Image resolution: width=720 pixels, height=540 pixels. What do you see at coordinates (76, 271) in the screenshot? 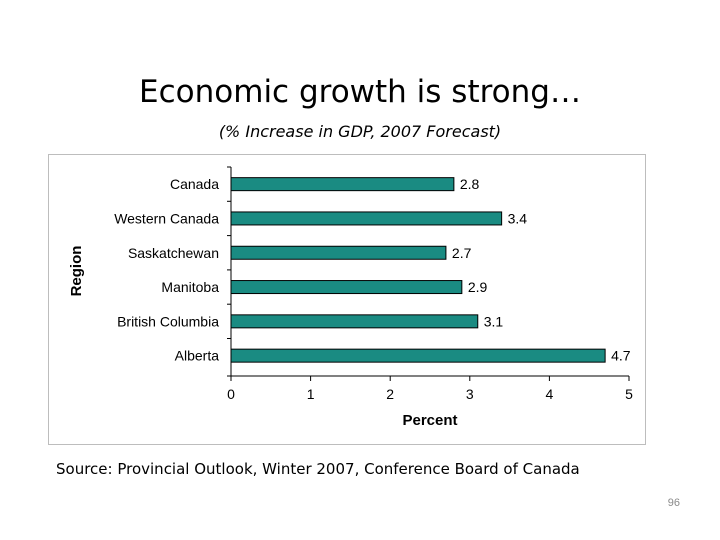
I see `y-axis-title: Region` at bounding box center [76, 271].